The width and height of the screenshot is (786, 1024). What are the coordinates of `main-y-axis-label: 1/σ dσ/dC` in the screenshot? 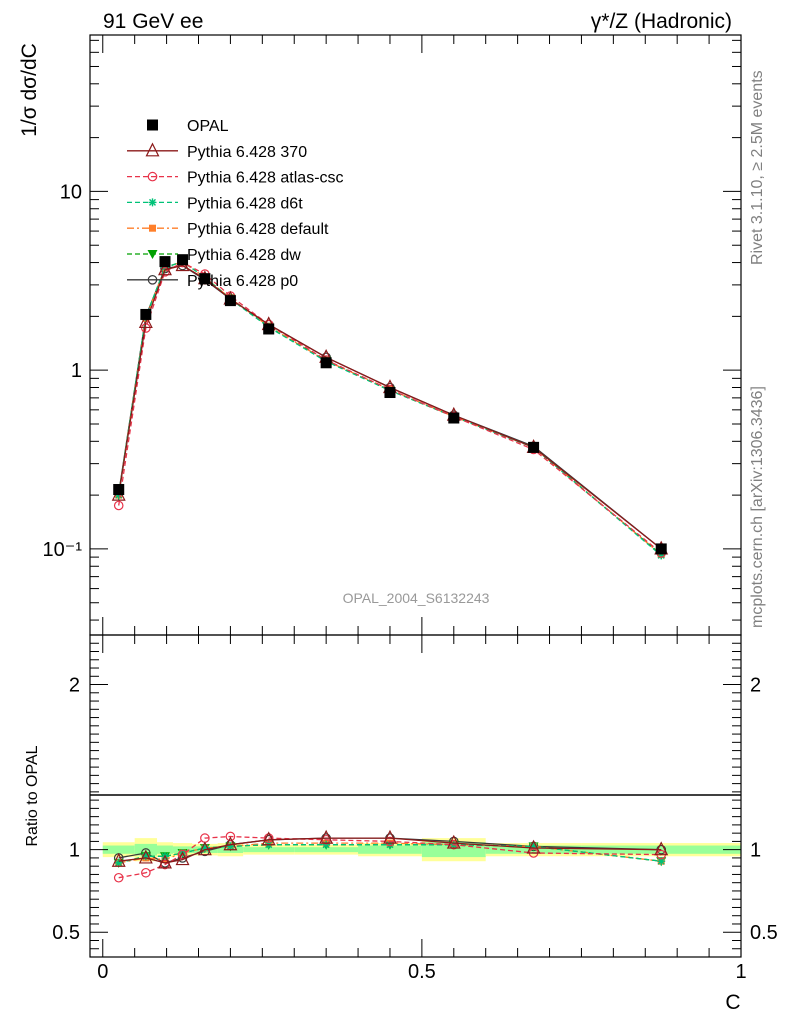 It's located at (29, 90).